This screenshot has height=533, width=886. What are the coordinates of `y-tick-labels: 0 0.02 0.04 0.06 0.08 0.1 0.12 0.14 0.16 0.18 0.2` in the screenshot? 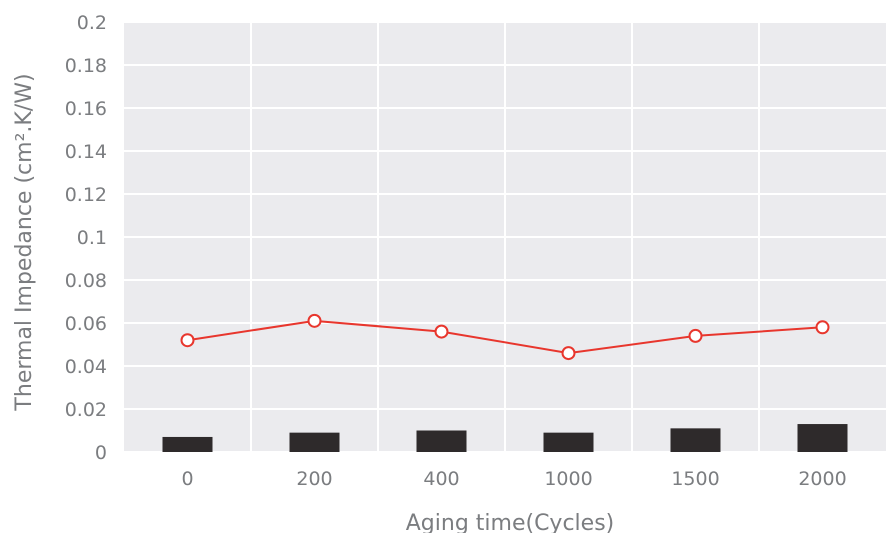 It's located at (86, 238).